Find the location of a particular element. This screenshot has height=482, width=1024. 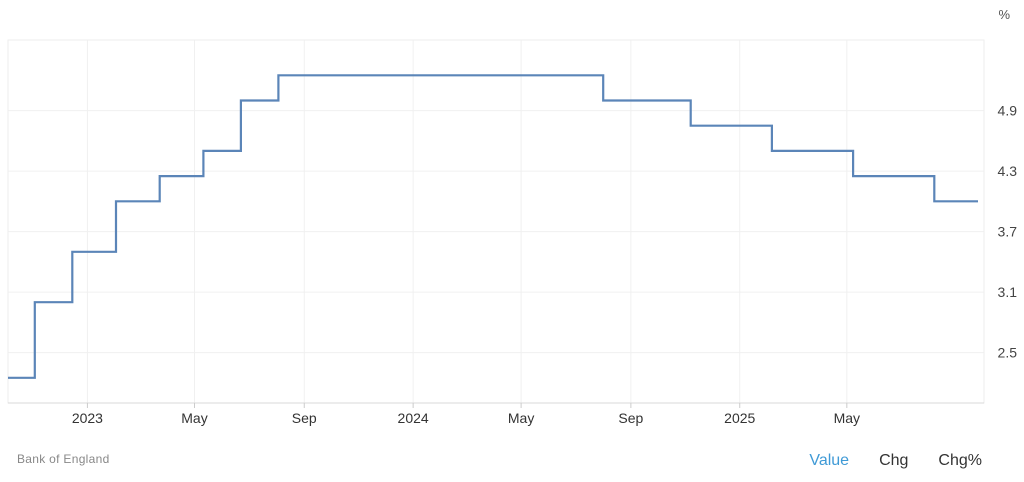

y-tick-label: 4.3 is located at coordinates (1008, 171).